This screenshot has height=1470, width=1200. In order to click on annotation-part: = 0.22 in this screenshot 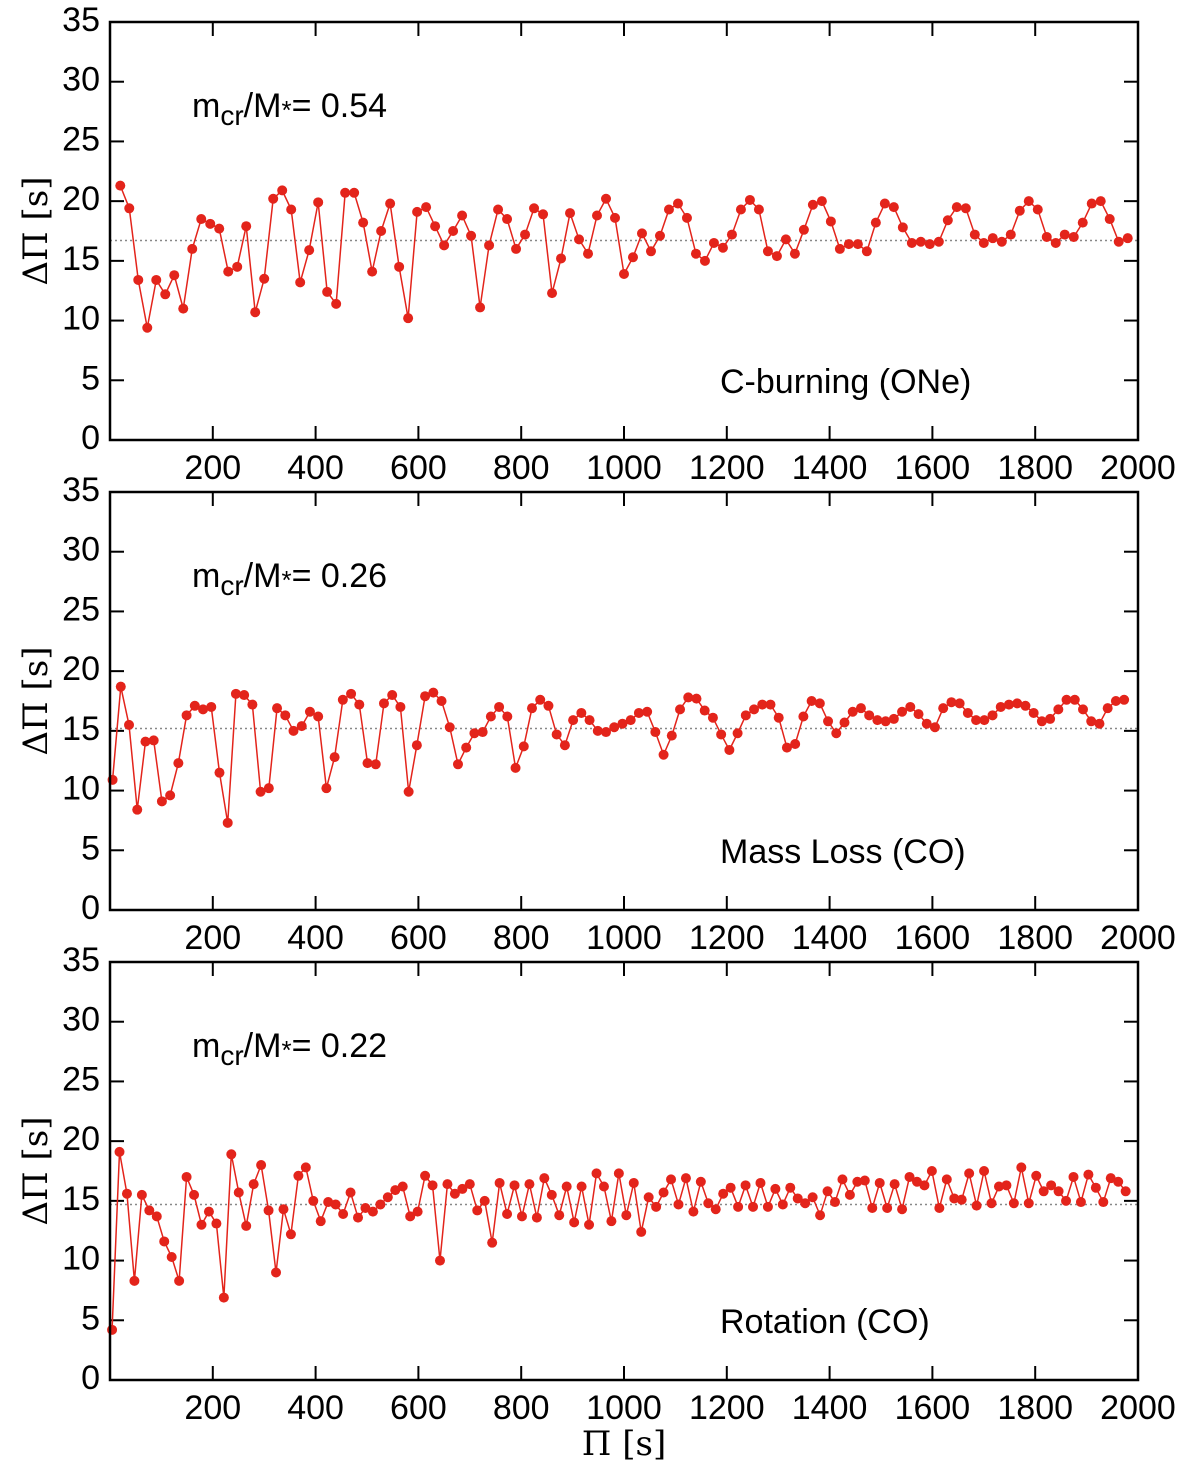, I will do `click(339, 1046)`.